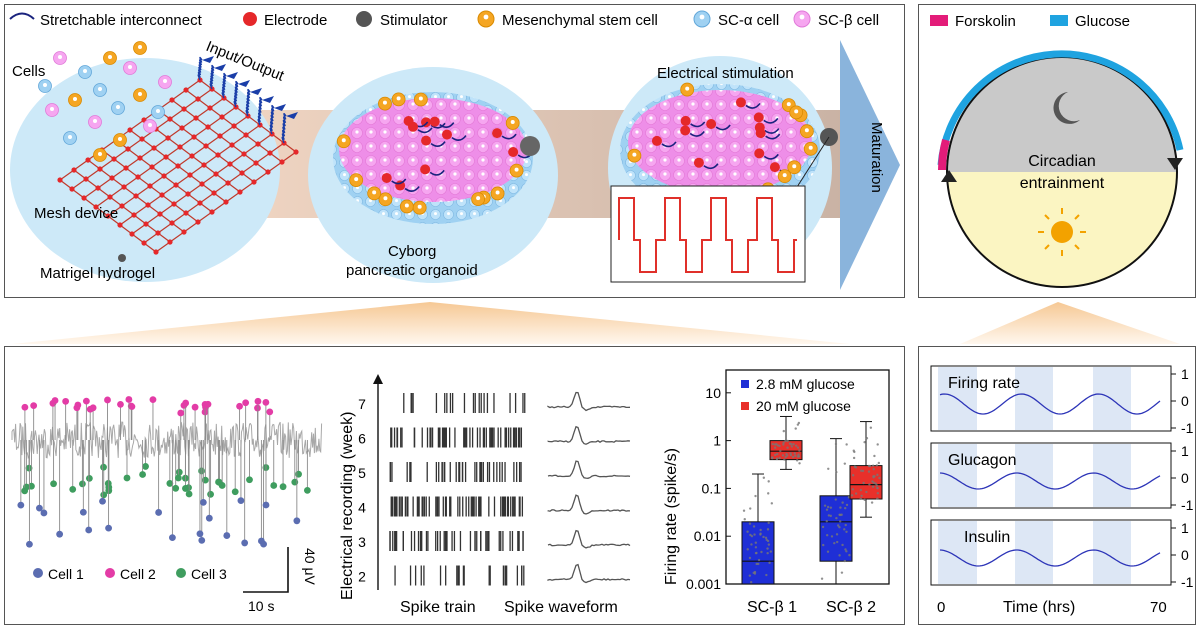 This screenshot has width=1200, height=629. I want to click on loose-cells, so click(105, 101).